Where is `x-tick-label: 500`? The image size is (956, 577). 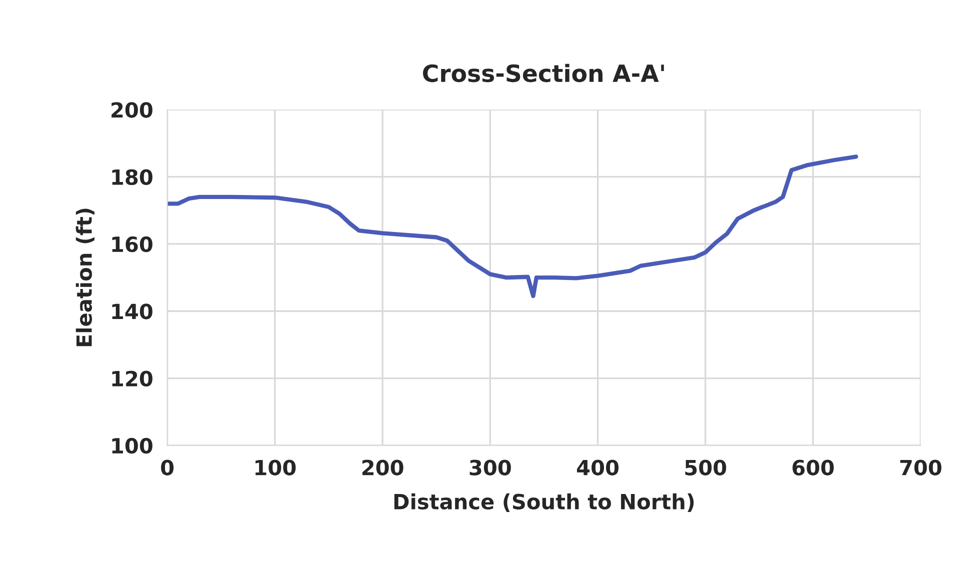 x-tick-label: 500 is located at coordinates (705, 468).